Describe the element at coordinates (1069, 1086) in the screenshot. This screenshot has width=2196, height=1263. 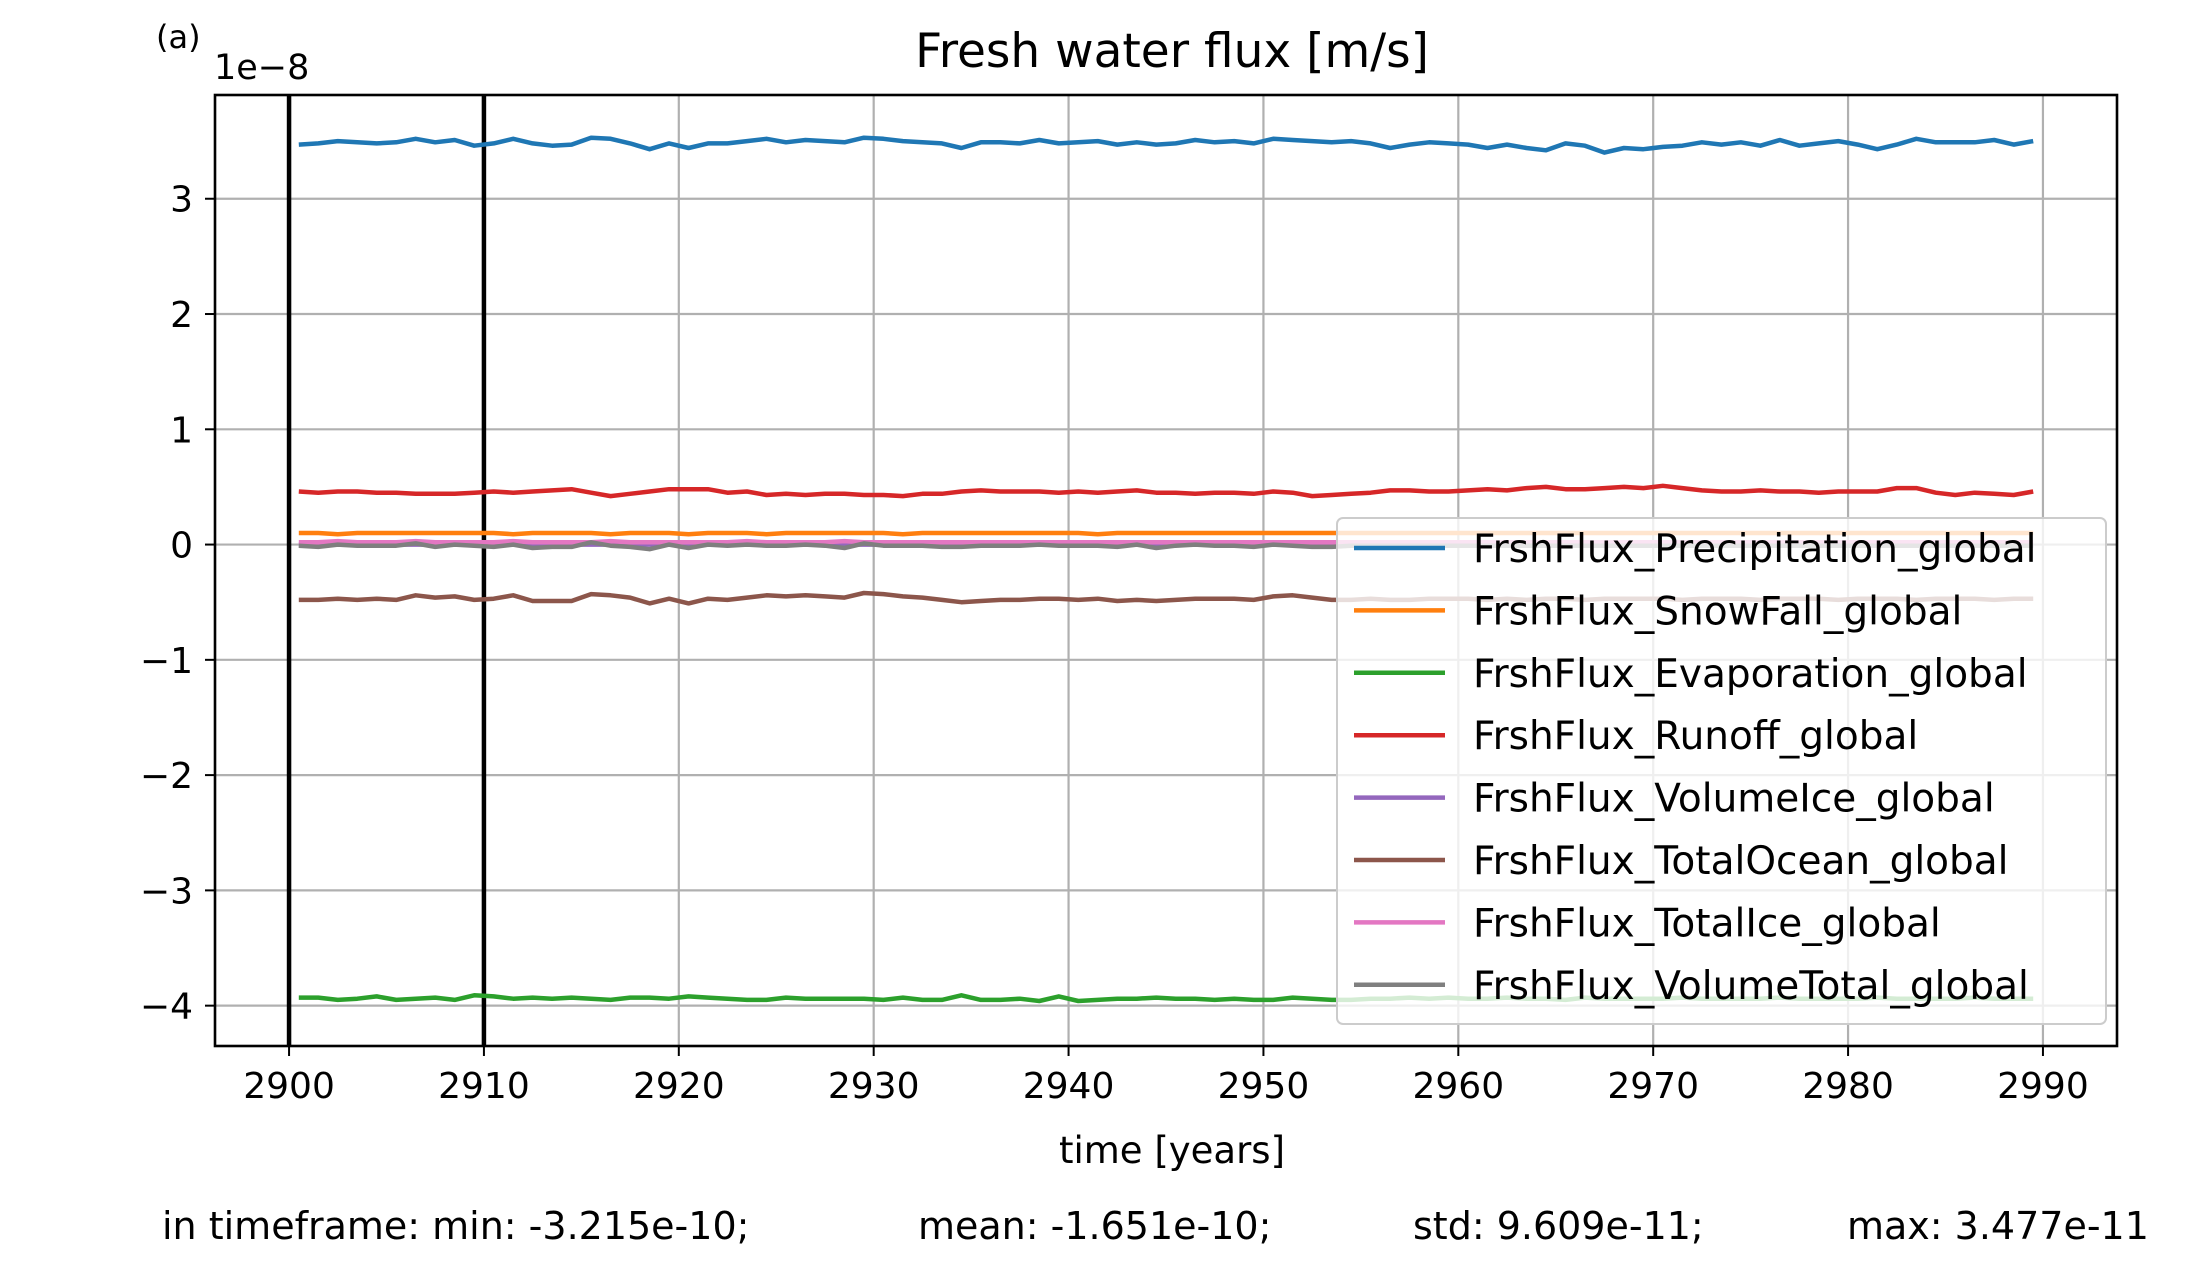
I see `x-tick-label: 2940` at that location.